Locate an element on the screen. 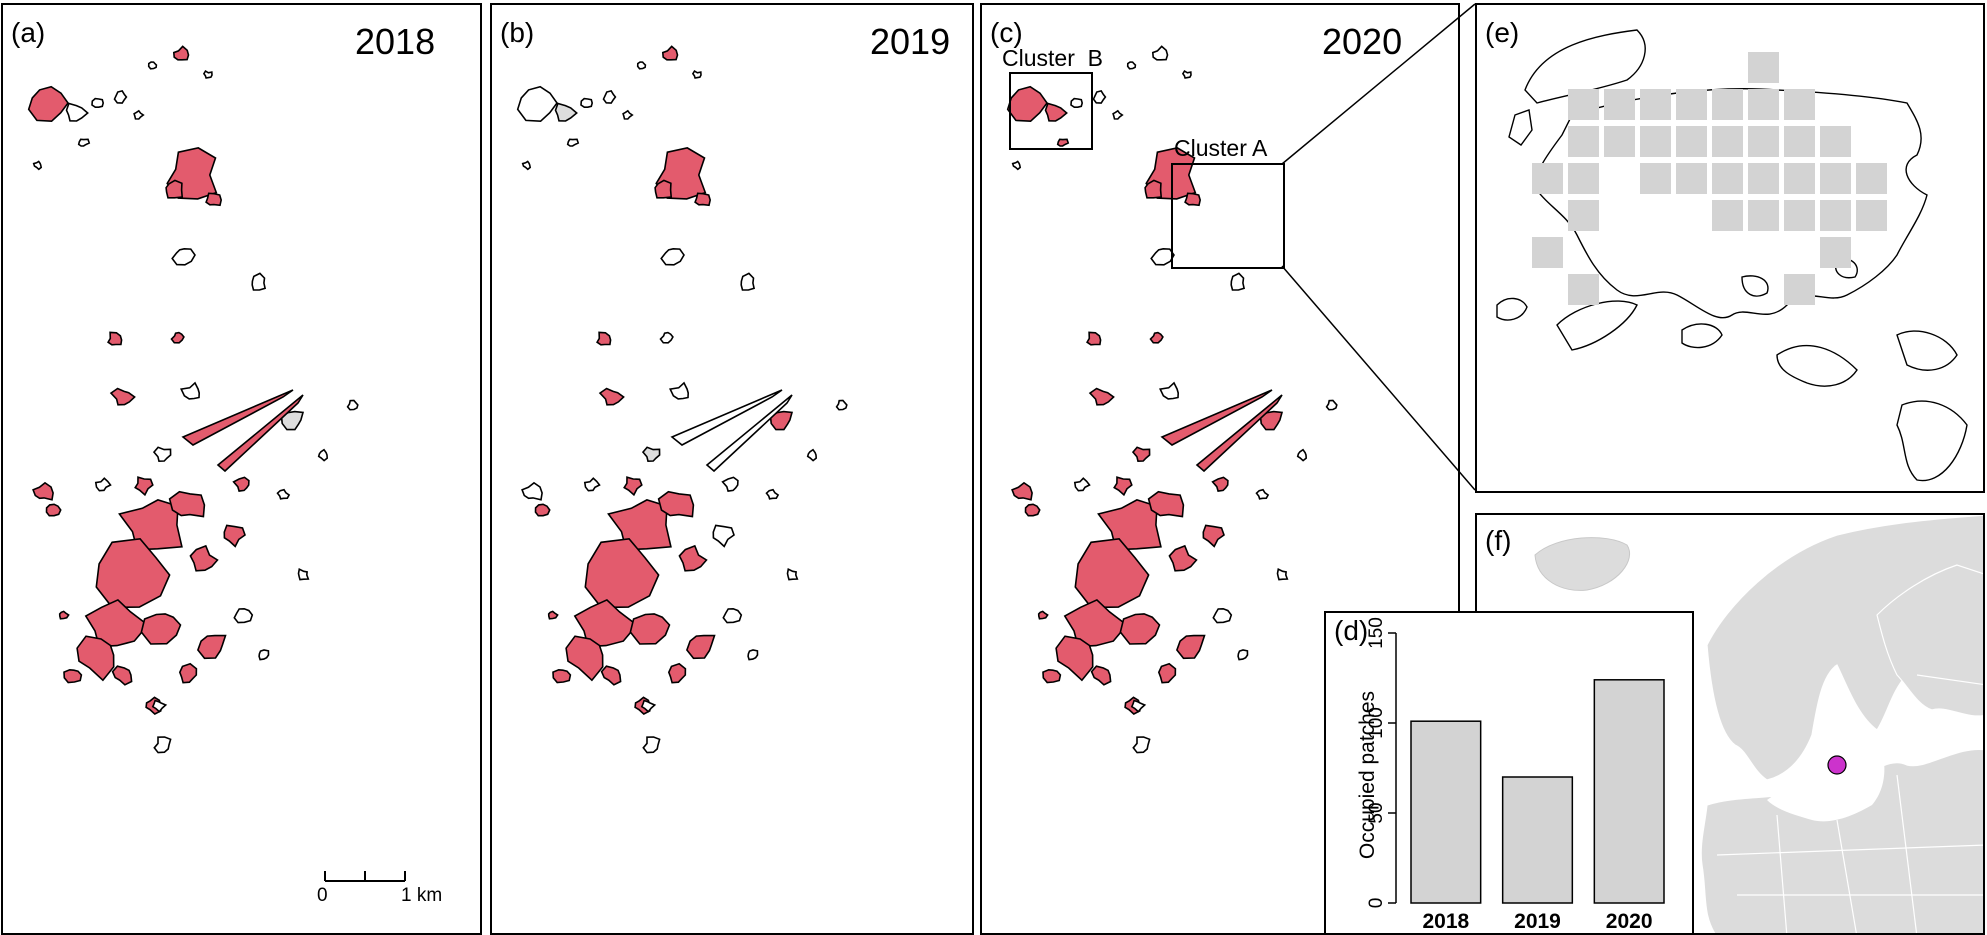 This screenshot has width=1987, height=935. panel-label-a: (a) is located at coordinates (28, 32).